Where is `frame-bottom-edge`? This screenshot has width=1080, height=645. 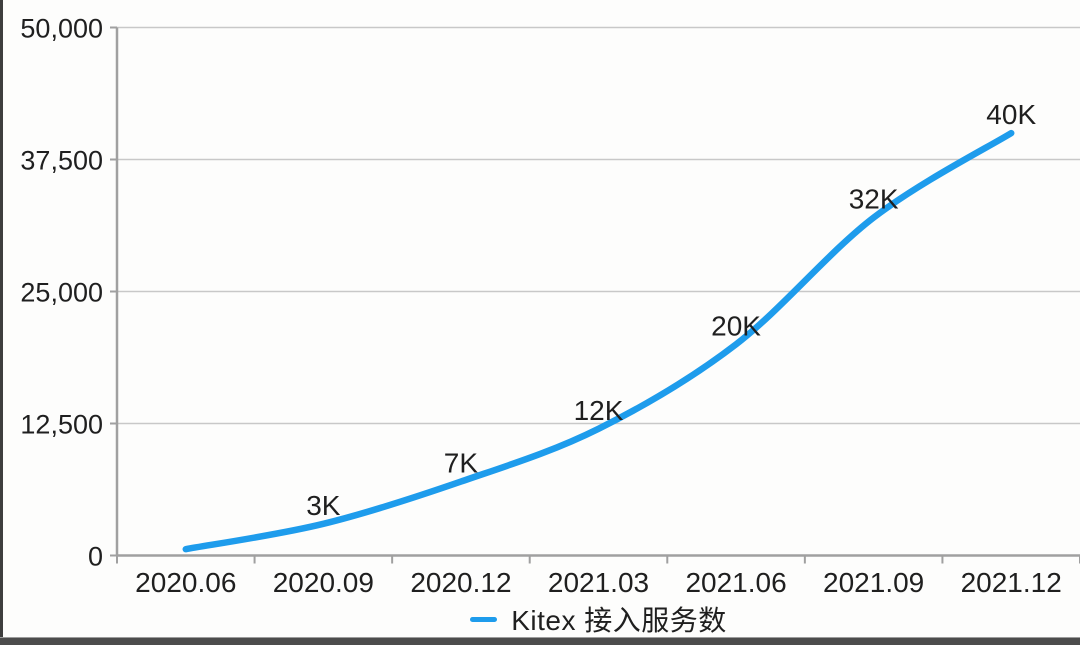
frame-bottom-edge is located at coordinates (540, 641).